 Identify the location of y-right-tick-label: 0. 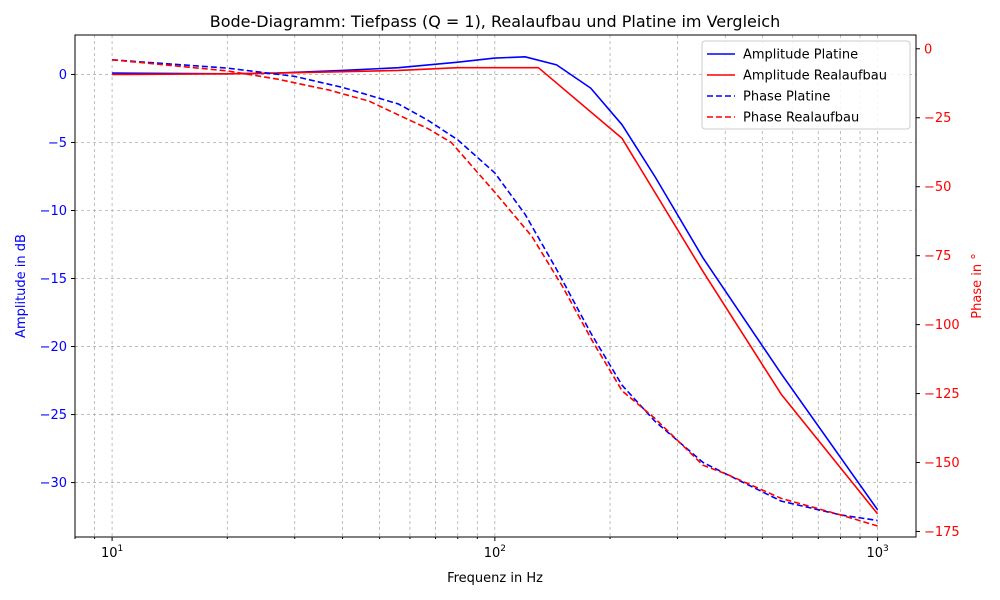
(928, 49).